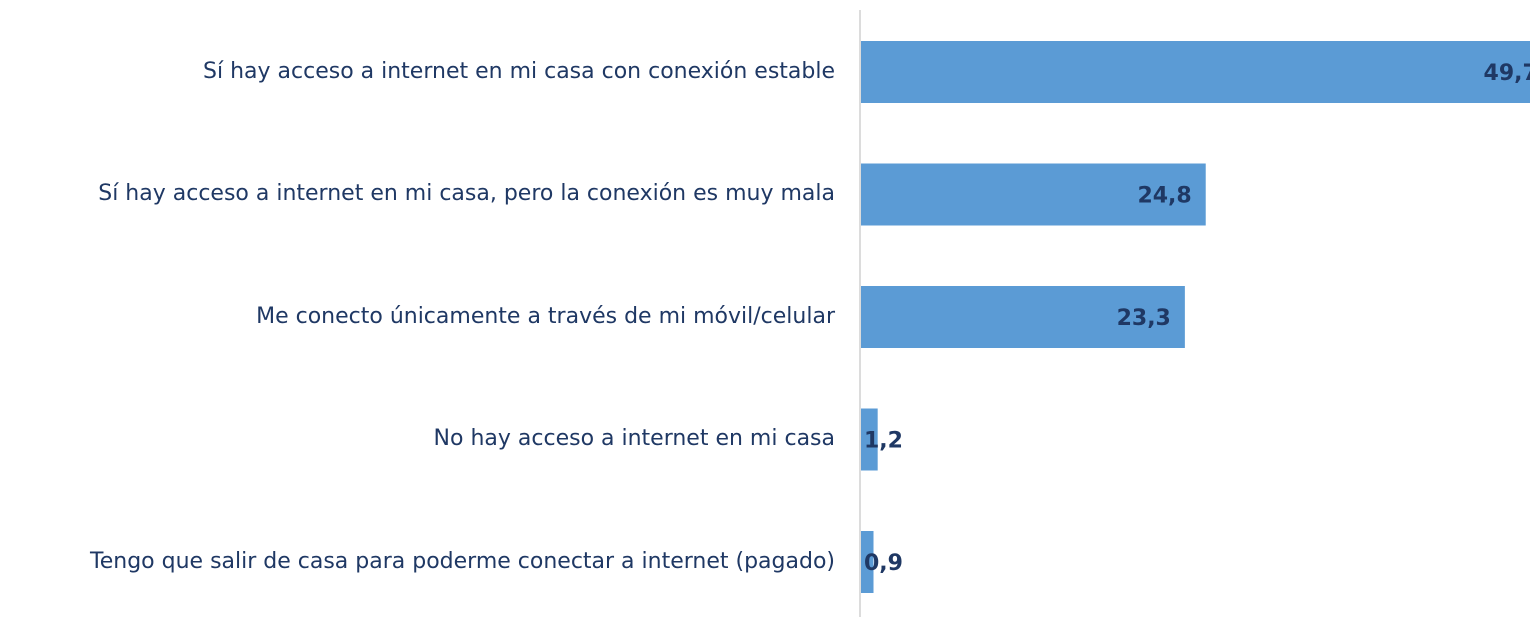 This screenshot has width=1530, height=617. What do you see at coordinates (883, 441) in the screenshot?
I see `value-label: 1,2` at bounding box center [883, 441].